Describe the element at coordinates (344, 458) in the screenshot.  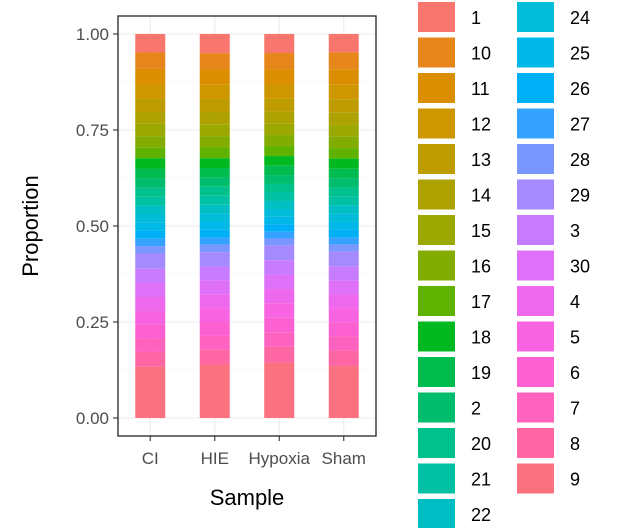
I see `x-tick-label: Sham` at that location.